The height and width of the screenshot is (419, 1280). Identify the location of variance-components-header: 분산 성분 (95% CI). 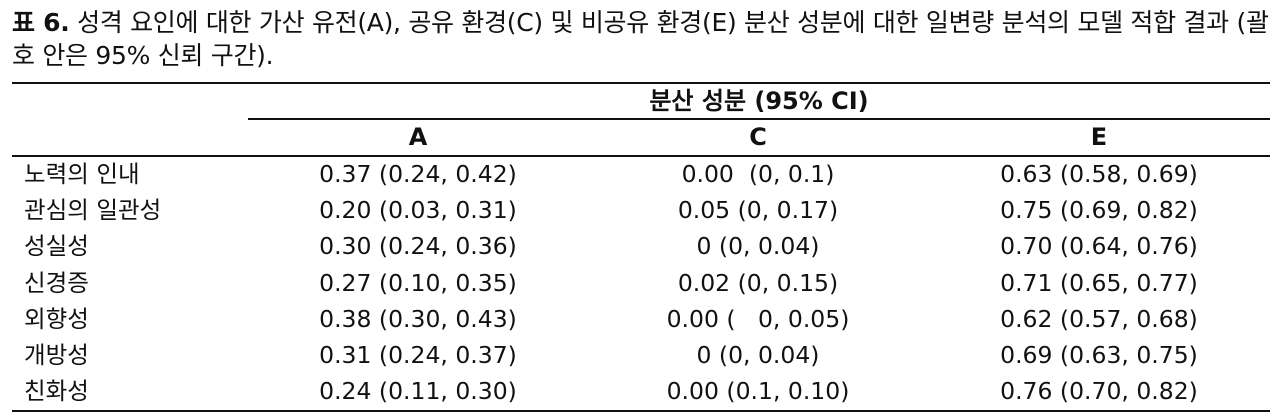
(759, 101).